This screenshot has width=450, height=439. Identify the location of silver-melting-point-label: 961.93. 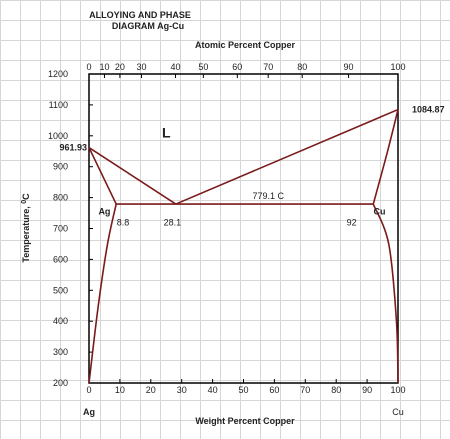
(73, 148).